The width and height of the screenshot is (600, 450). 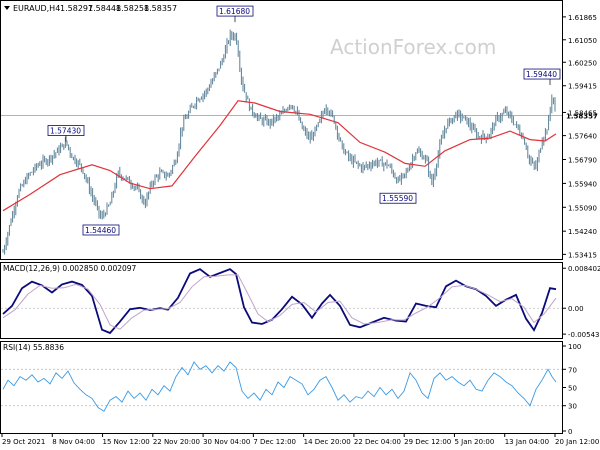 I want to click on price-tick-label: 1.59415, so click(x=582, y=87).